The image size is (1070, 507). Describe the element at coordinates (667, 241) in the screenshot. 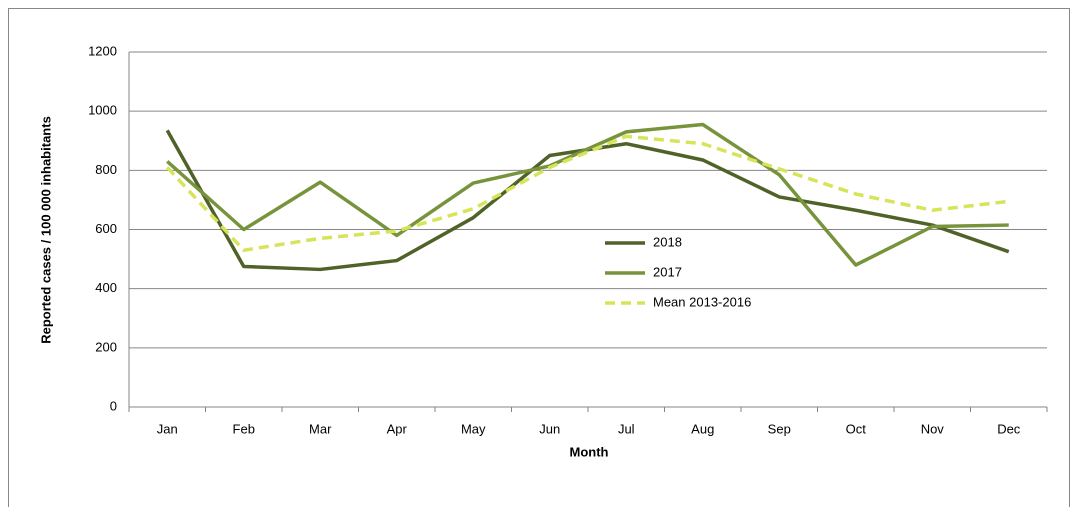

I see `legend-label: 2018` at that location.